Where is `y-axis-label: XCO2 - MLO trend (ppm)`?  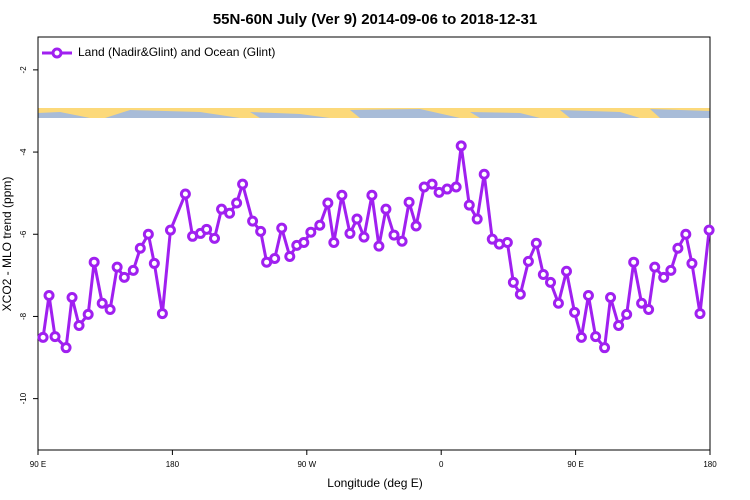 y-axis-label: XCO2 - MLO trend (ppm) is located at coordinates (7, 244).